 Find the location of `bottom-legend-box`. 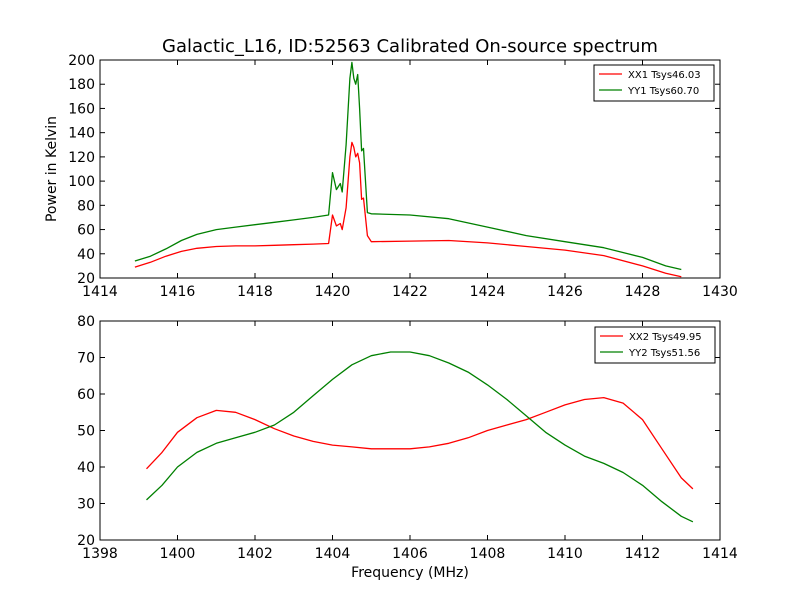

bottom-legend-box is located at coordinates (655, 345).